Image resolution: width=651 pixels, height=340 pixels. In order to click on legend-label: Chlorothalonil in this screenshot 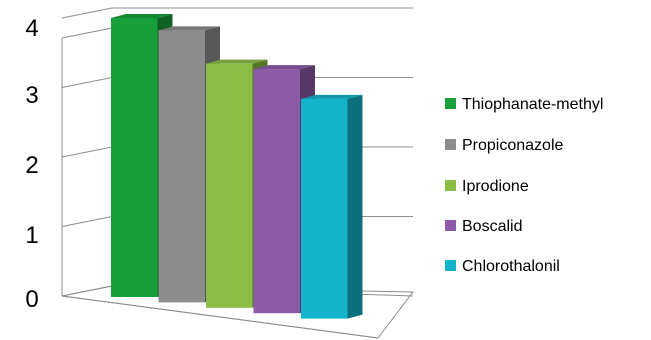, I will do `click(511, 266)`.